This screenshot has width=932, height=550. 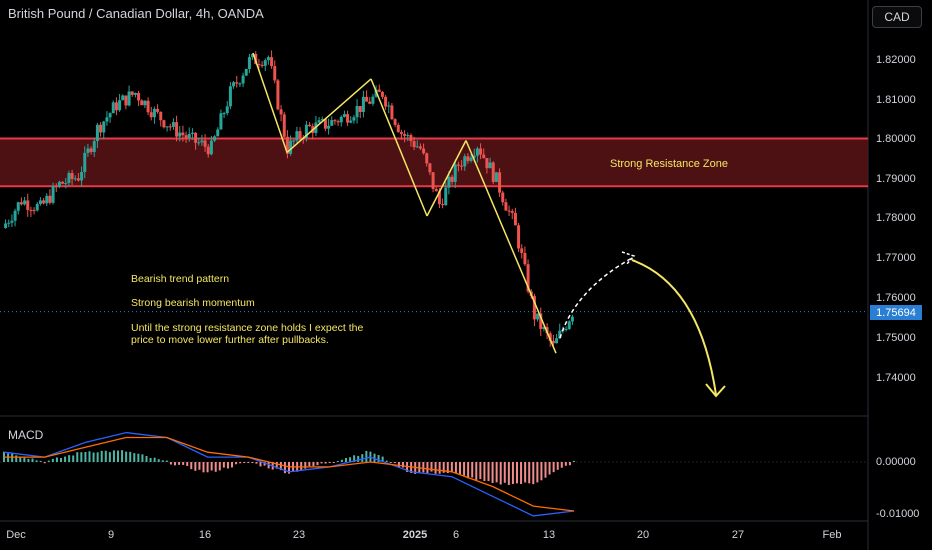 I want to click on signal-line, so click(x=289, y=474).